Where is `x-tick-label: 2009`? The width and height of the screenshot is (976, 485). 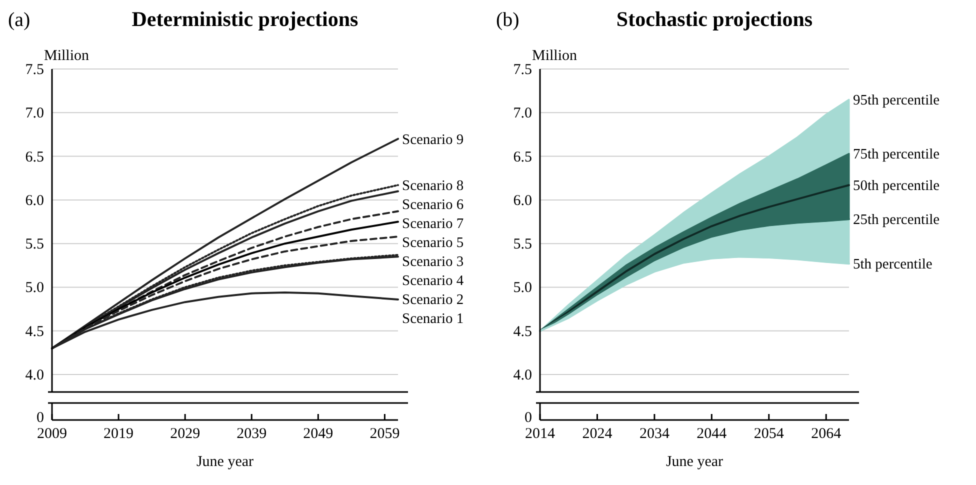 x-tick-label: 2009 is located at coordinates (52, 434).